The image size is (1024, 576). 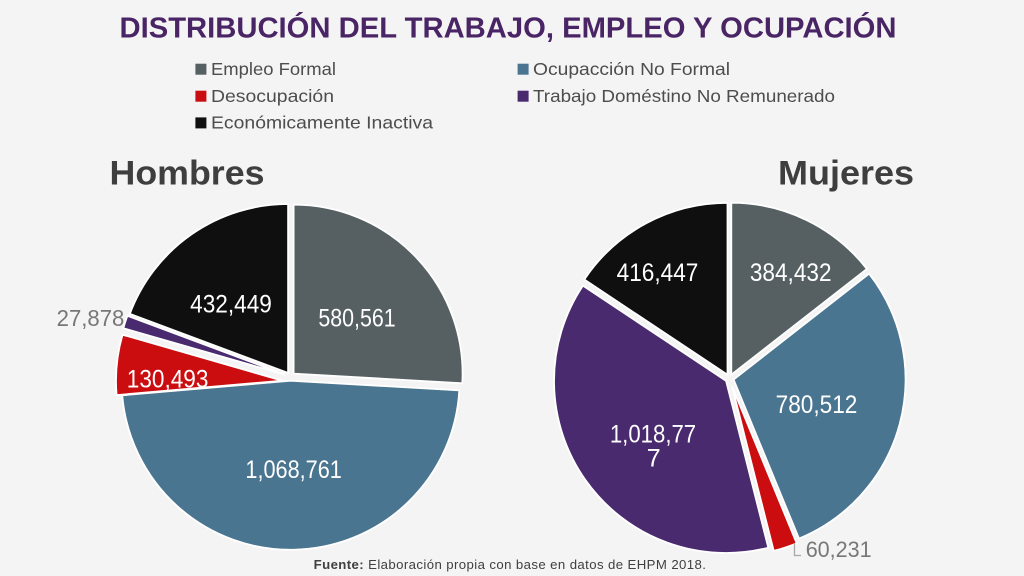 I want to click on svg-text:Trabajo Doméstino No Remunerad: Trabajo Doméstino No Remunerado, so click(x=684, y=96).